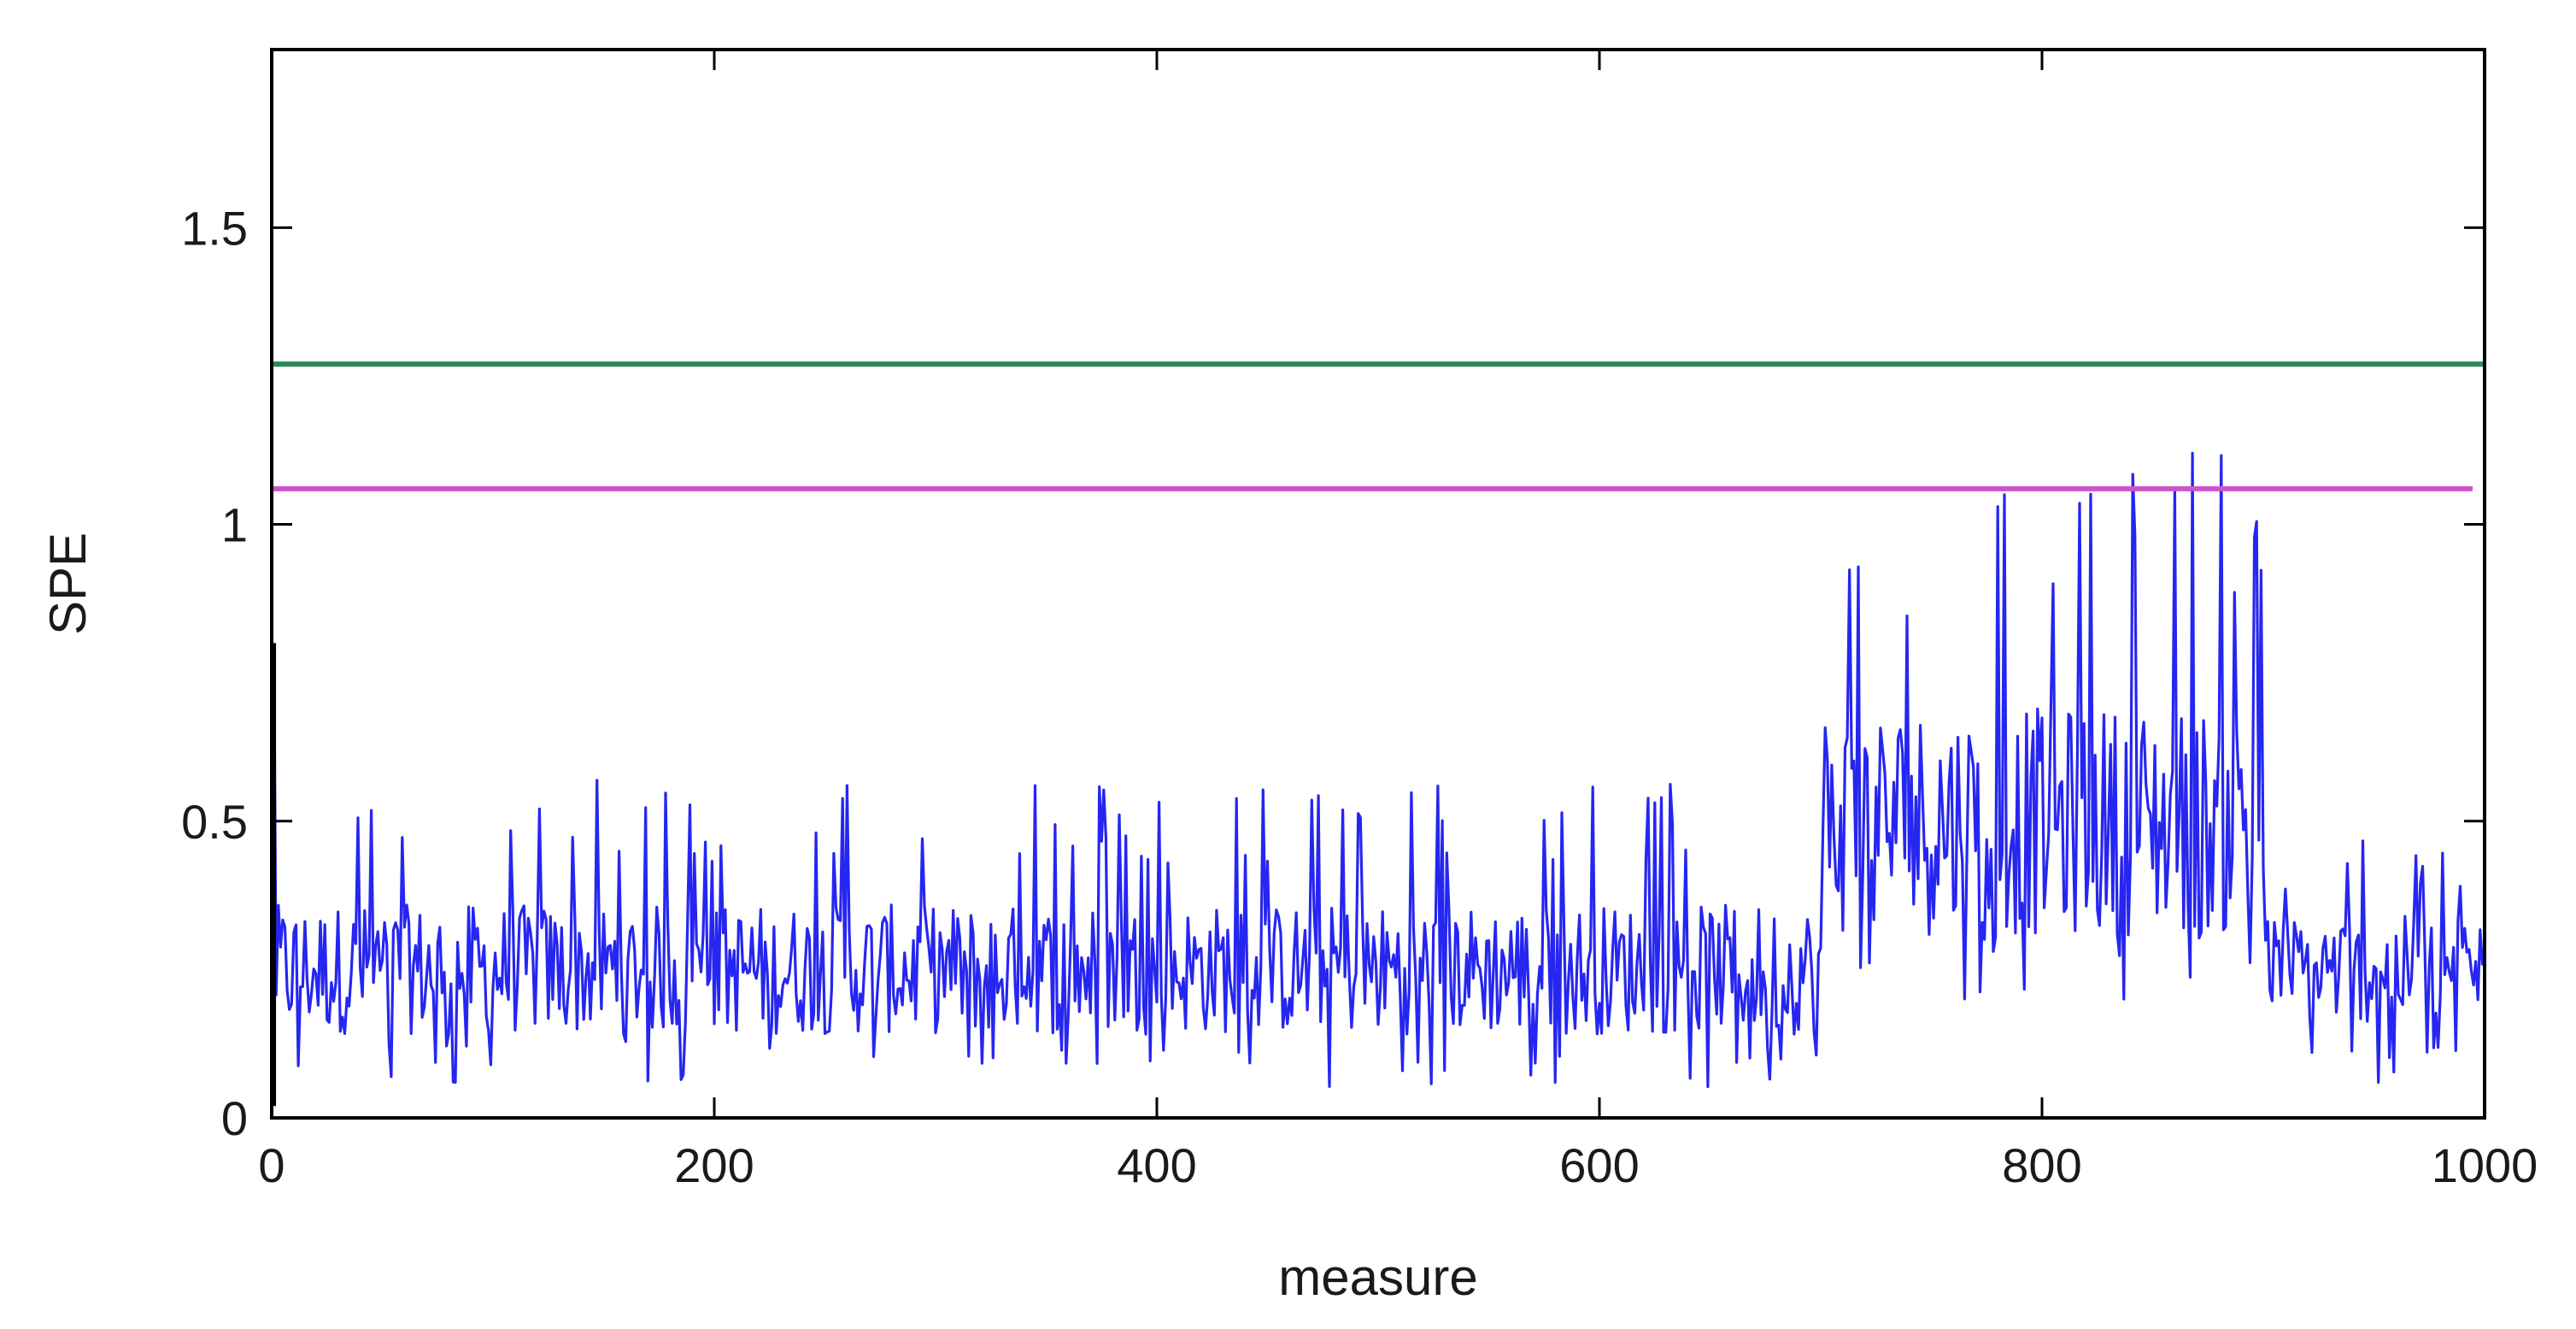  What do you see at coordinates (1156, 1165) in the screenshot?
I see `x-tick-label: 400` at bounding box center [1156, 1165].